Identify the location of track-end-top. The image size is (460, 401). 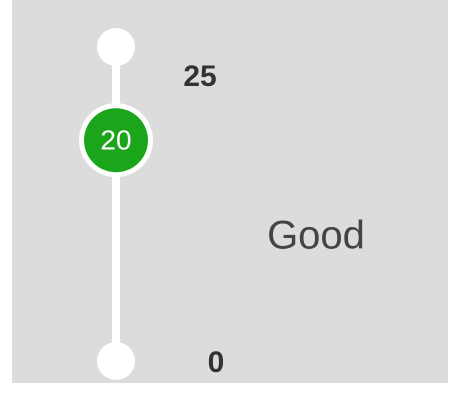
(116, 47).